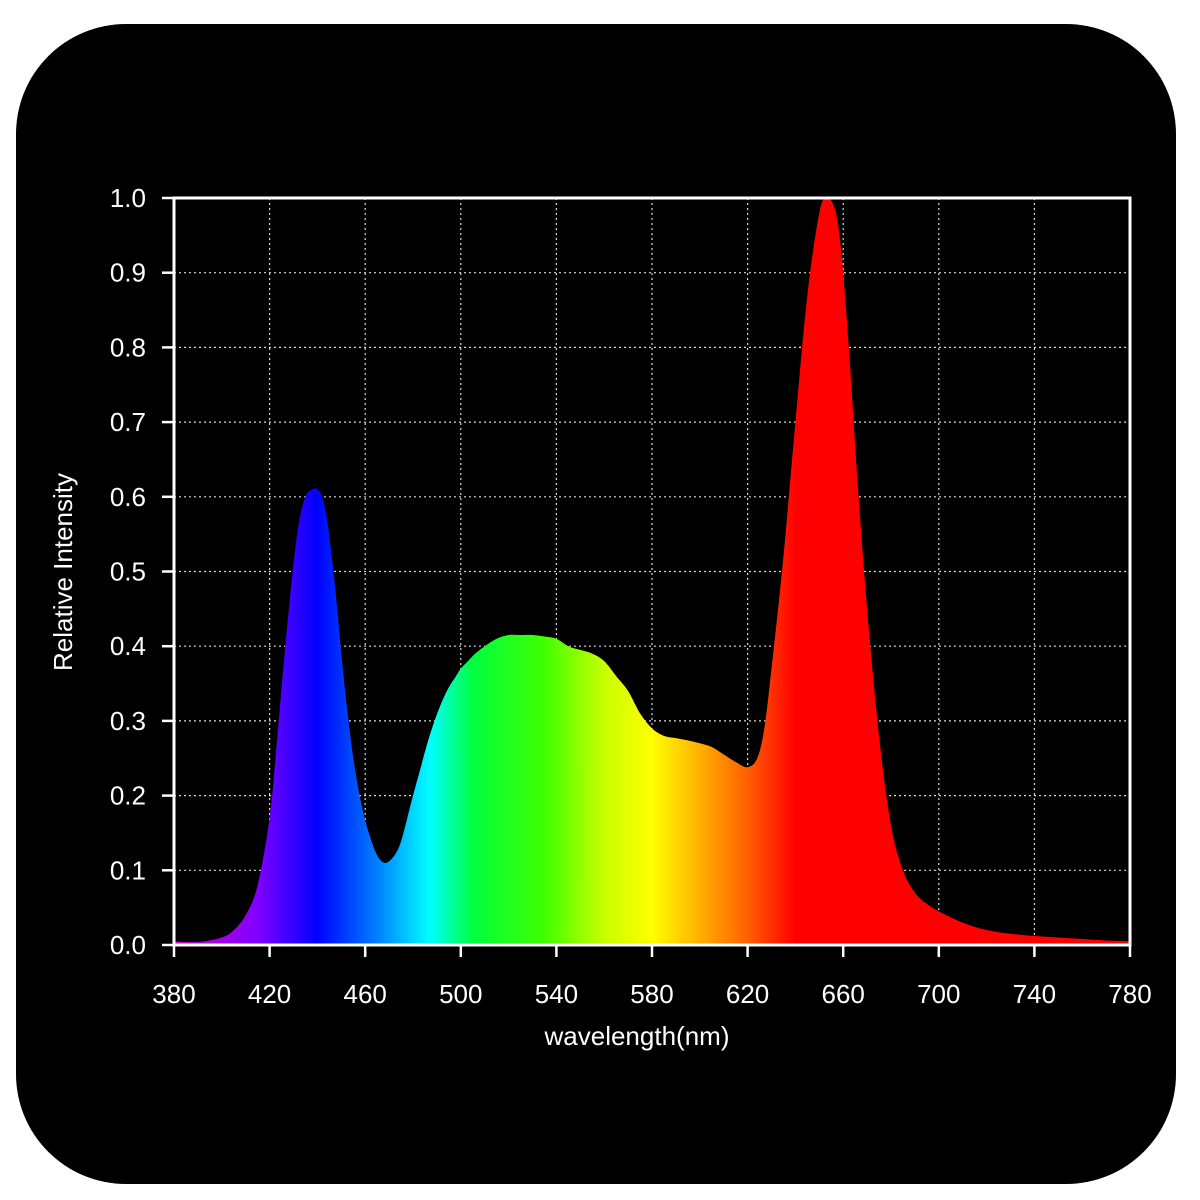  What do you see at coordinates (128, 422) in the screenshot?
I see `y-tick-label: 0.7` at bounding box center [128, 422].